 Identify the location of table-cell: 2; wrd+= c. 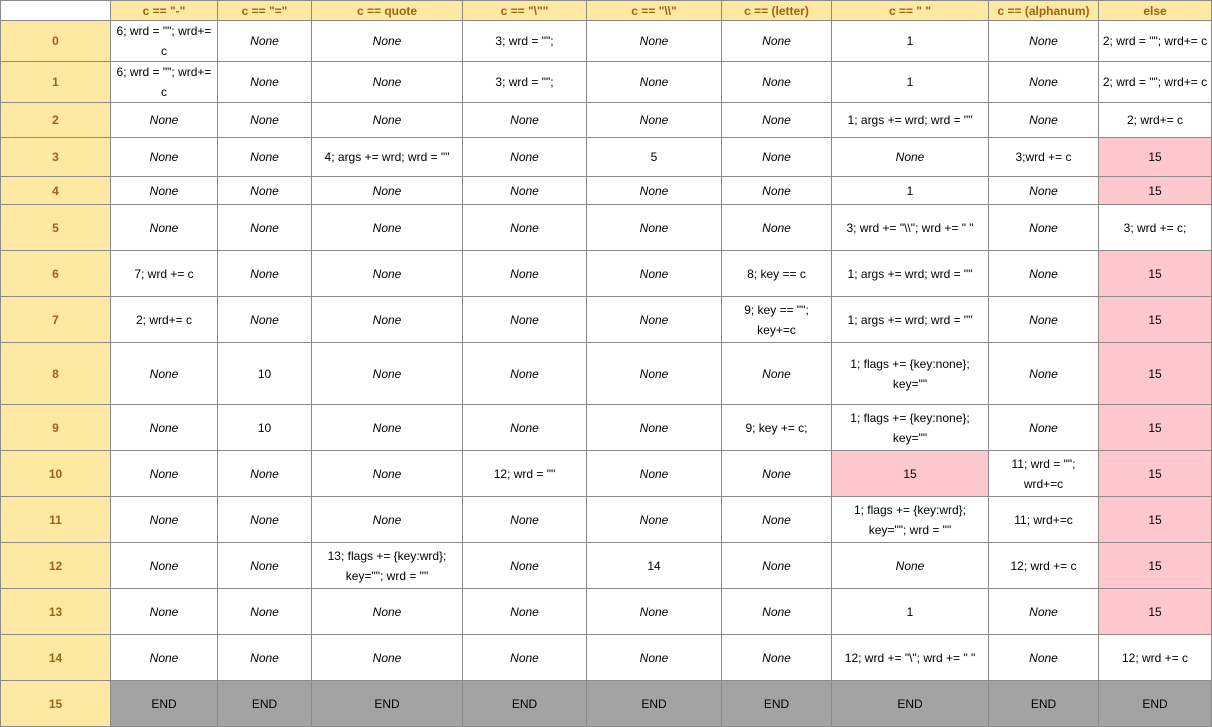
(164, 319).